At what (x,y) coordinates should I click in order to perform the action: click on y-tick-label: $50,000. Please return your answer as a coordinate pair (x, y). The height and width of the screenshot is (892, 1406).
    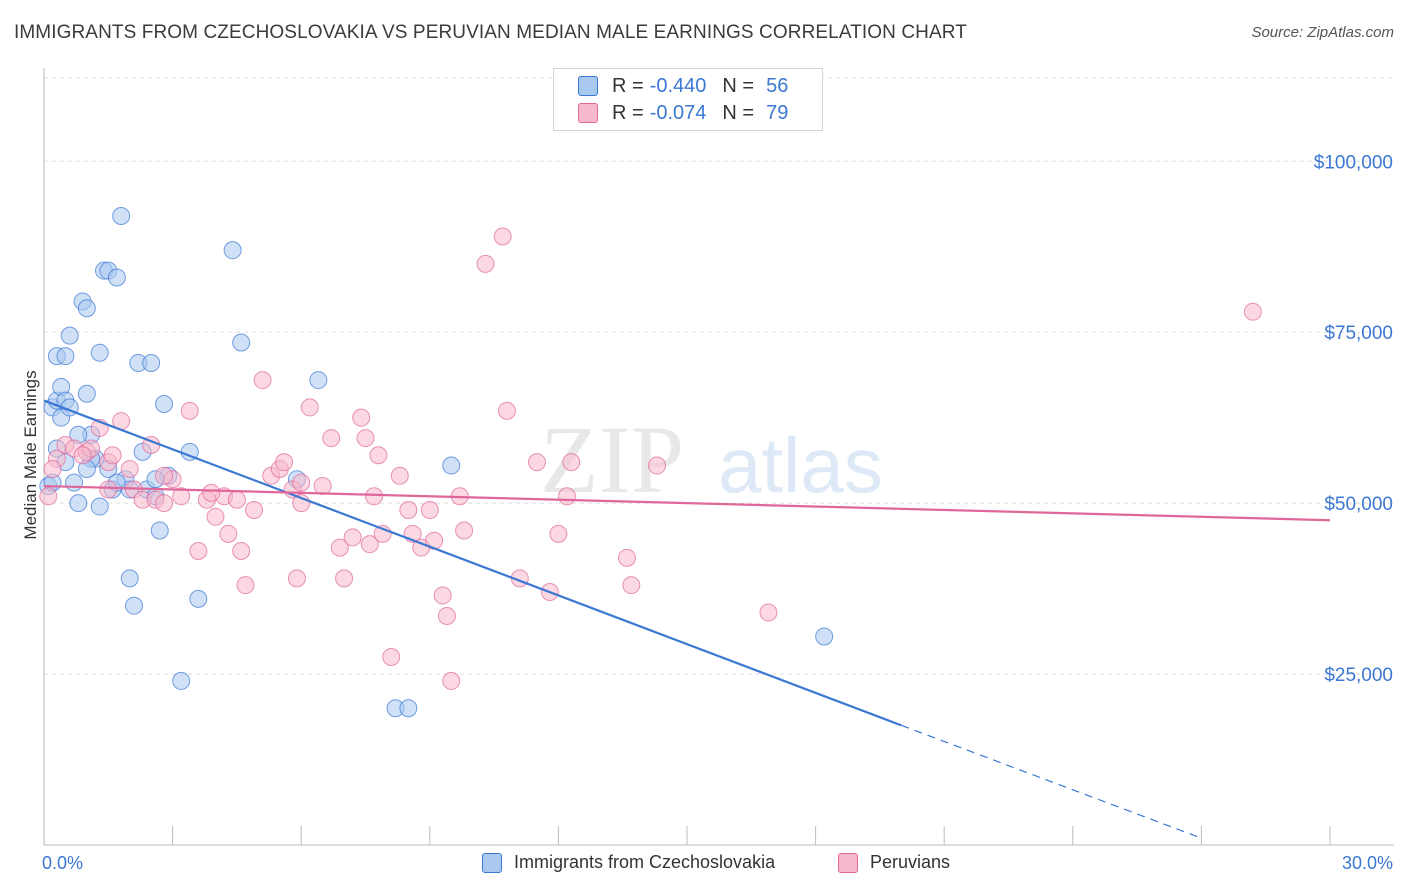
    Looking at the image, I should click on (1358, 504).